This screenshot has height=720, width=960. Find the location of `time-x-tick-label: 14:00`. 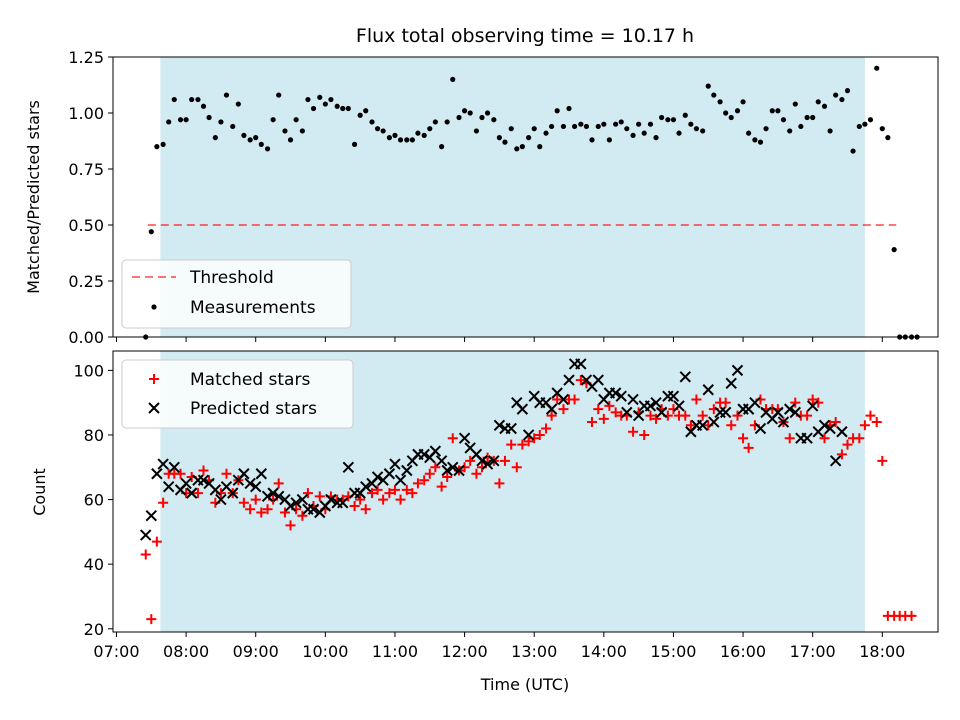

time-x-tick-label: 14:00 is located at coordinates (604, 651).